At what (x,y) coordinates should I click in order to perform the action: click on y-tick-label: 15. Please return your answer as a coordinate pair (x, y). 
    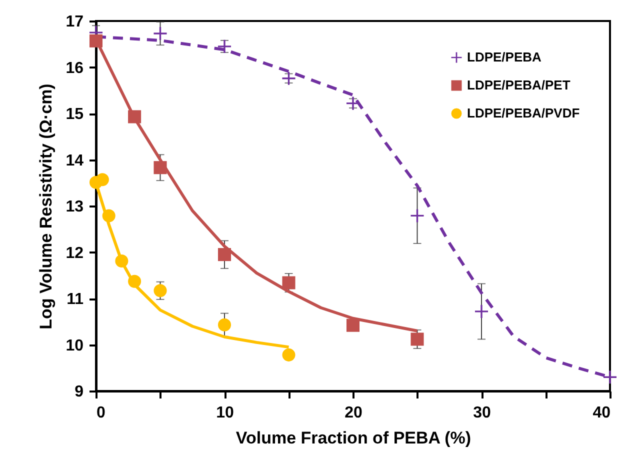
    Looking at the image, I should click on (75, 114).